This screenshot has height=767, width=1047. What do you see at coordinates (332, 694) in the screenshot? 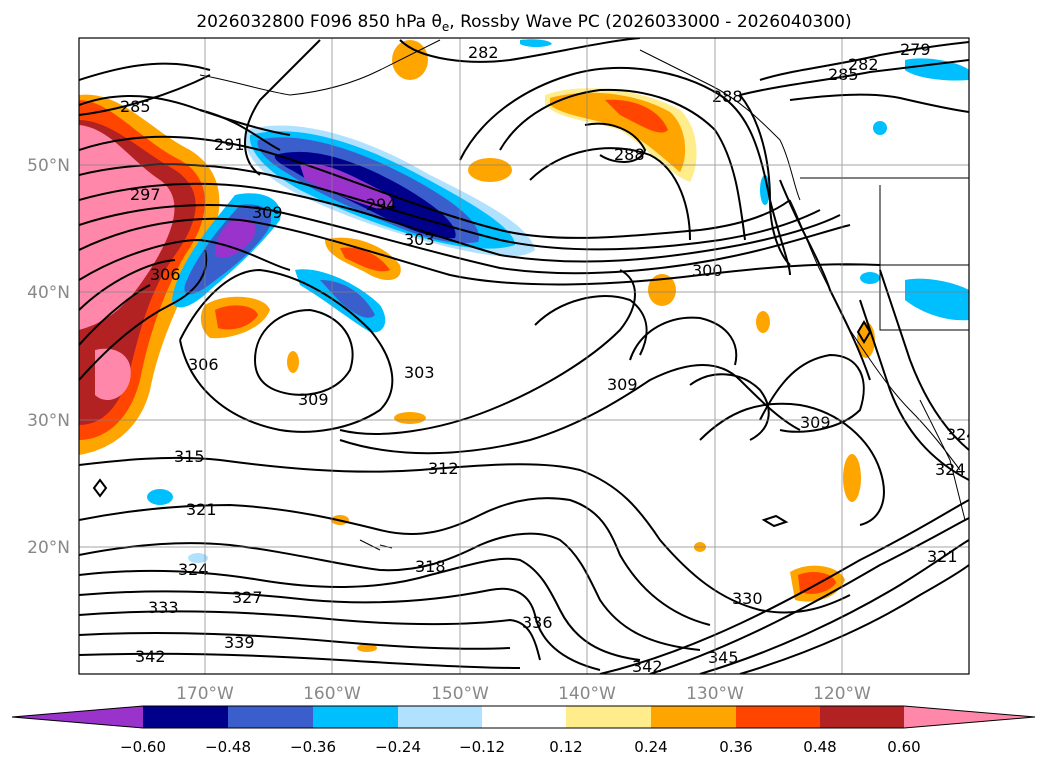
I see `lon-label-160w: 160°W` at bounding box center [332, 694].